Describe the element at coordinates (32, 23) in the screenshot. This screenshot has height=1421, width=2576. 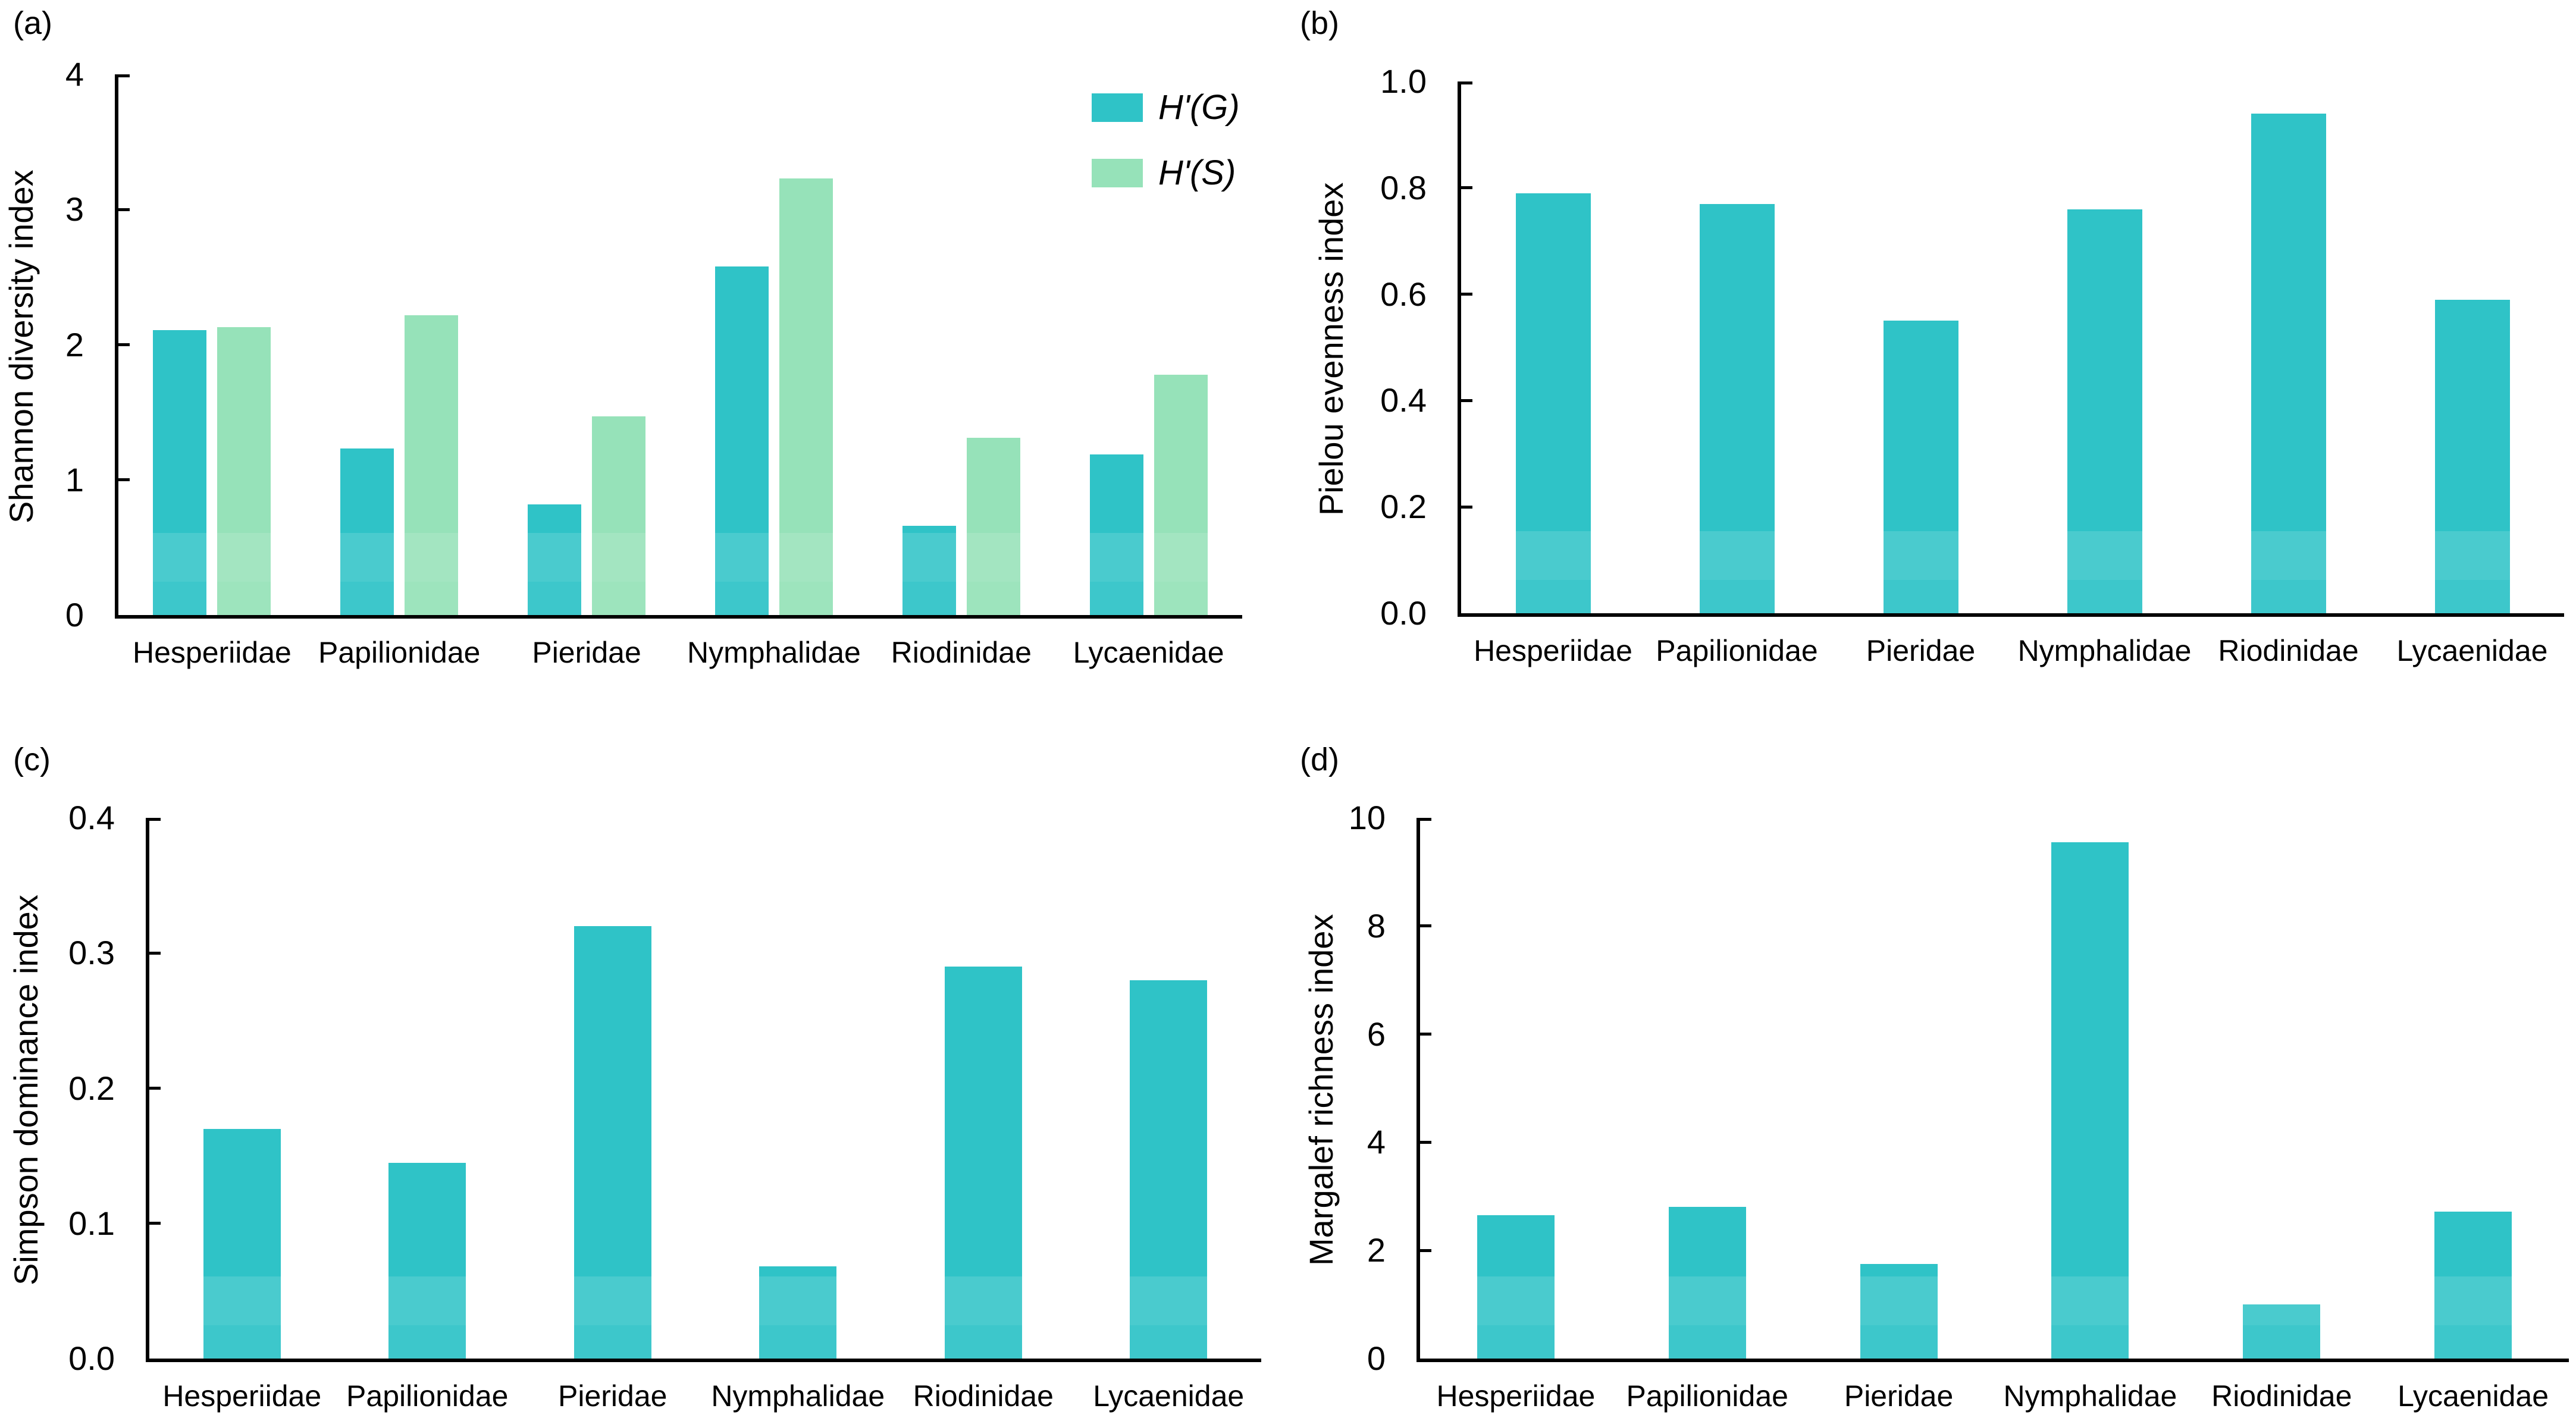
I see `panel-a-letter: (a)` at that location.